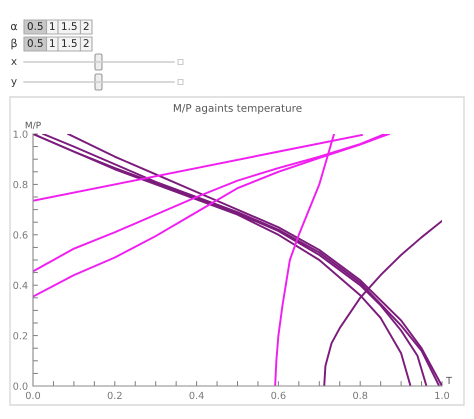  I want to click on x-tick-label: 0.6, so click(278, 396).